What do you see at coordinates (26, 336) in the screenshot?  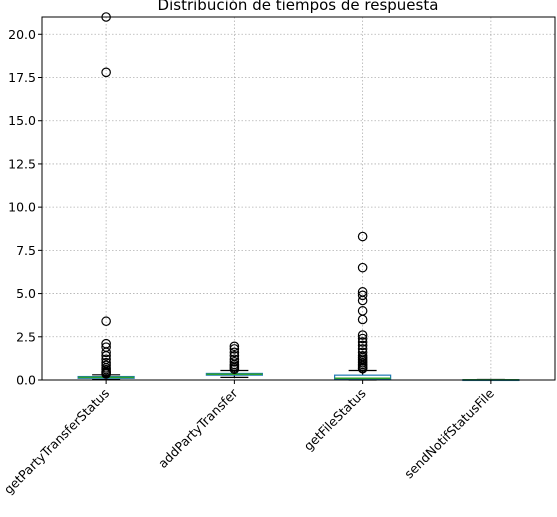 I see `y-tick-label: 2.5` at bounding box center [26, 336].